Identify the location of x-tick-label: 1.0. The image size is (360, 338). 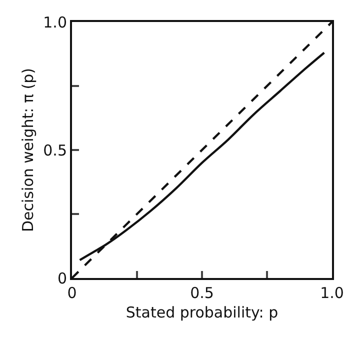
(332, 293).